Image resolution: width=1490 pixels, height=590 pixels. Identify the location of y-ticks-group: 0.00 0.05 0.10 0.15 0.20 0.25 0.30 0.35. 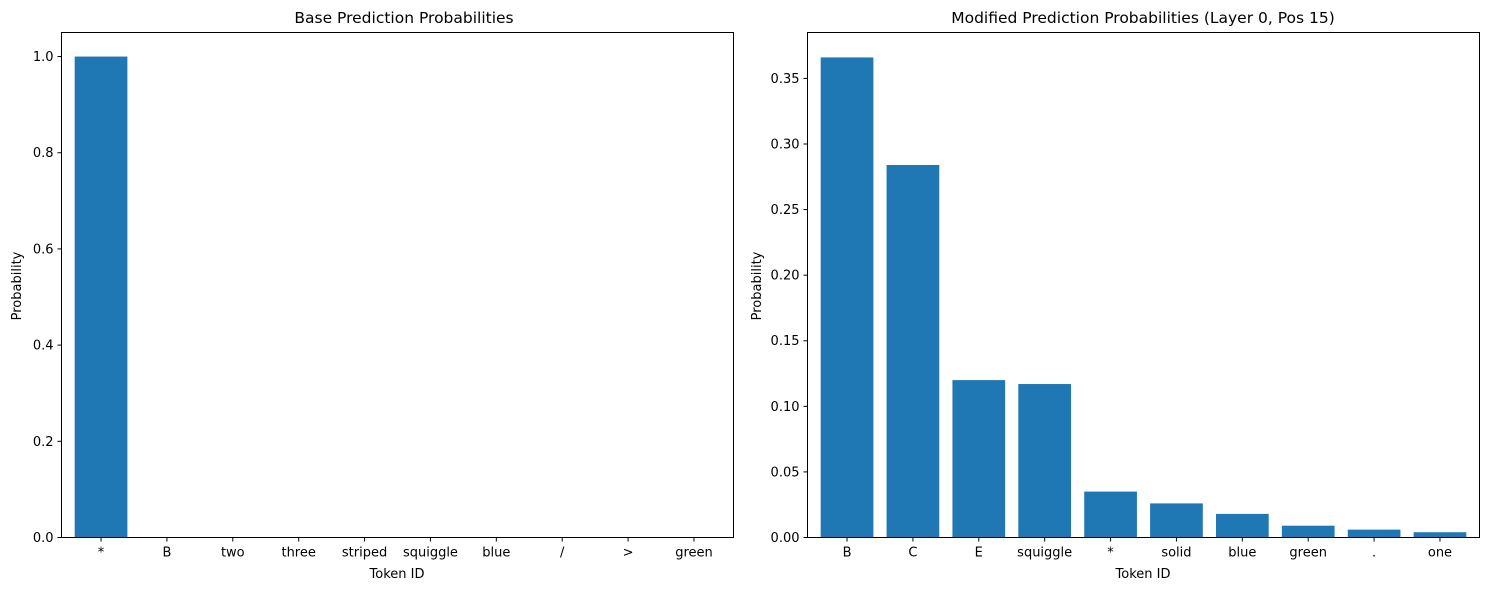
(789, 309).